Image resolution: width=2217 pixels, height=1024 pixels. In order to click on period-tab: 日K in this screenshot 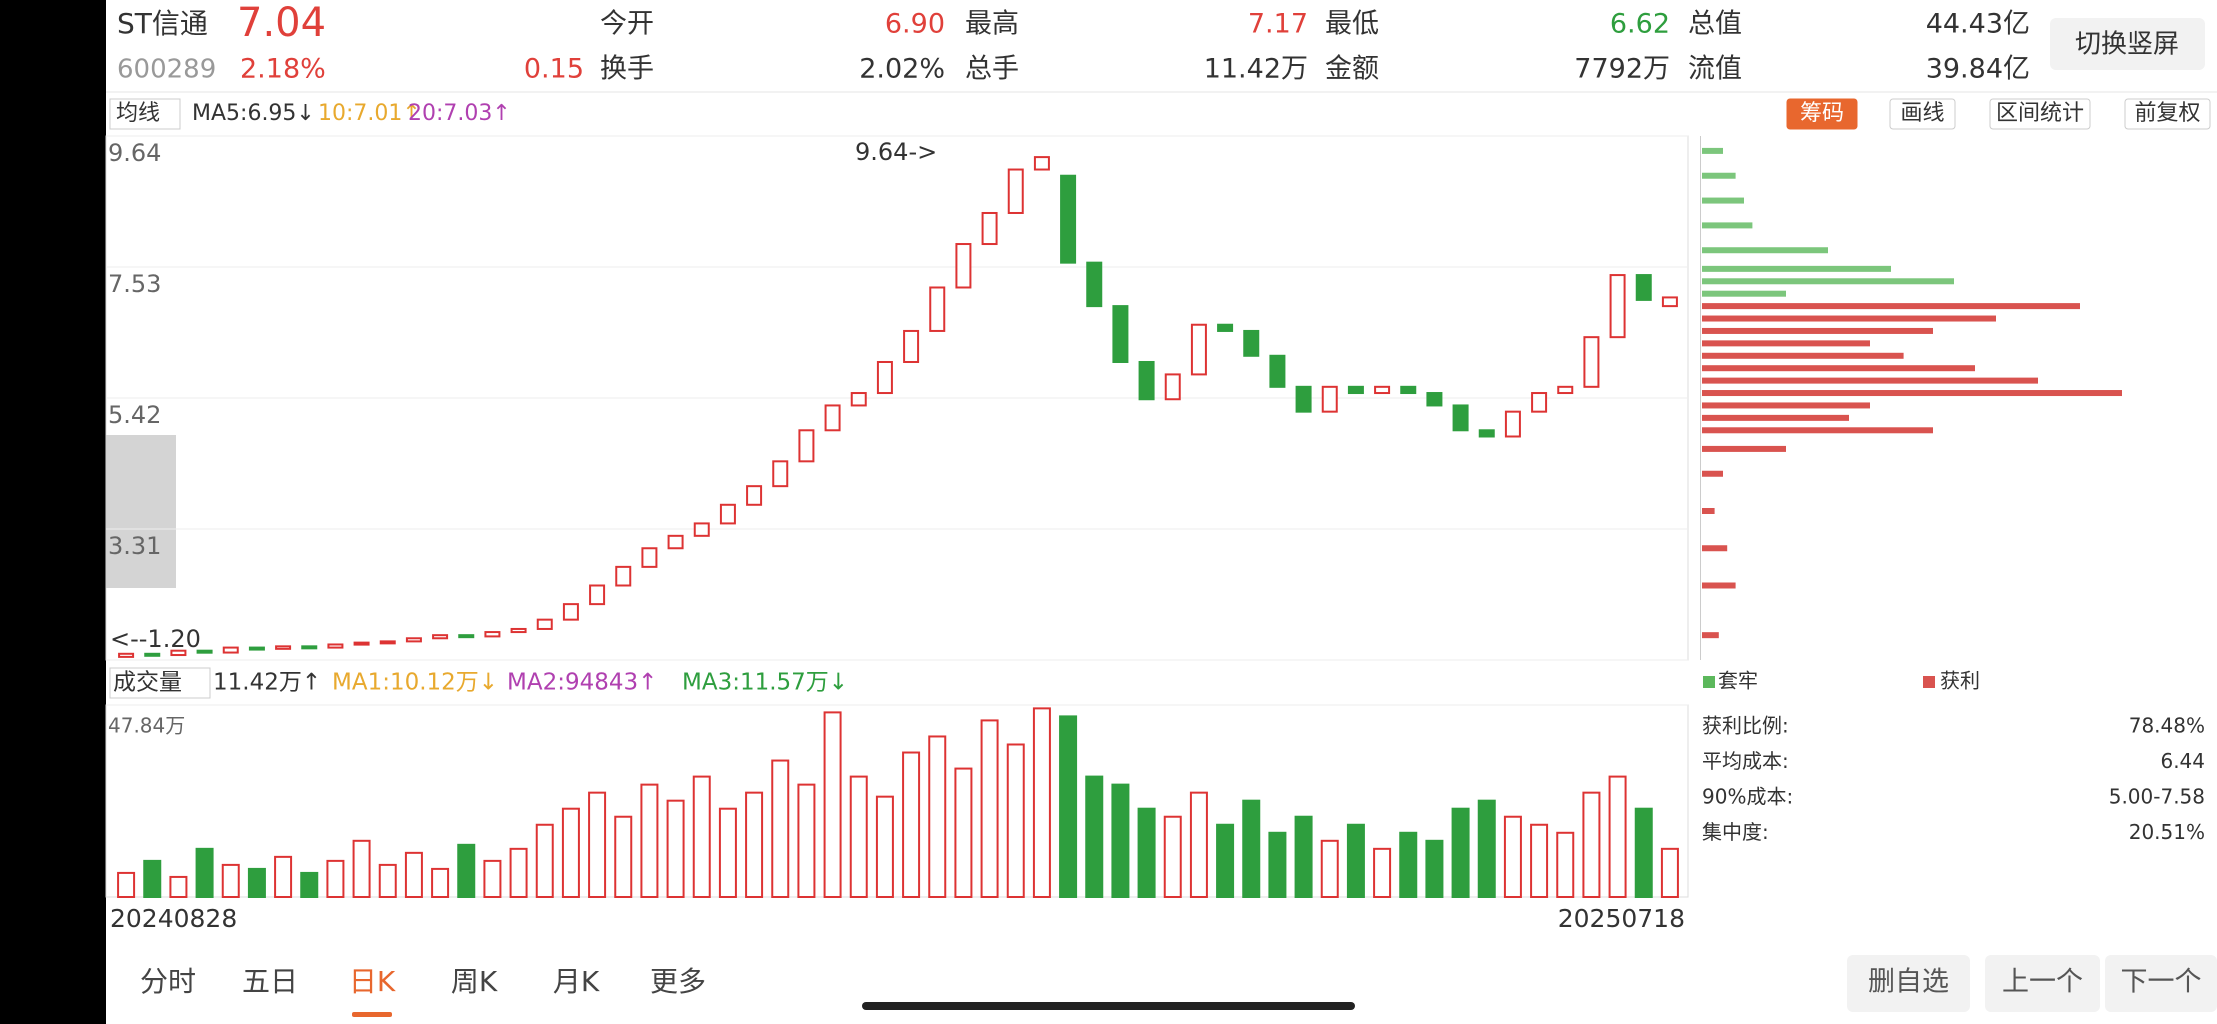, I will do `click(372, 981)`.